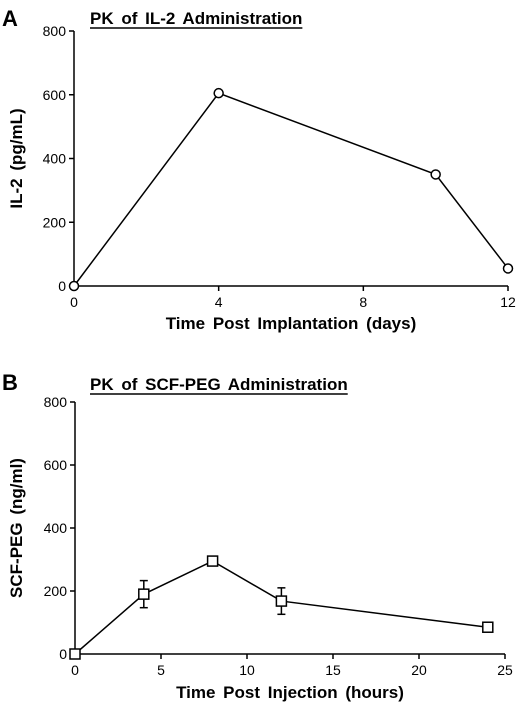  Describe the element at coordinates (363, 302) in the screenshot. I see `x-tick-label: 8` at that location.